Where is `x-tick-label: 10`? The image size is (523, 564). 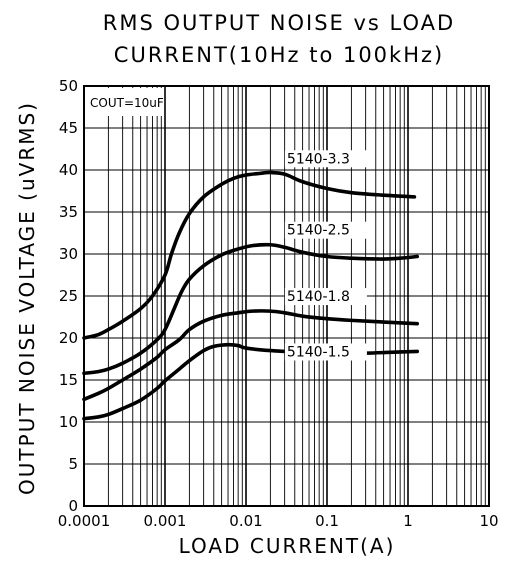 x-tick-label: 10 is located at coordinates (488, 521).